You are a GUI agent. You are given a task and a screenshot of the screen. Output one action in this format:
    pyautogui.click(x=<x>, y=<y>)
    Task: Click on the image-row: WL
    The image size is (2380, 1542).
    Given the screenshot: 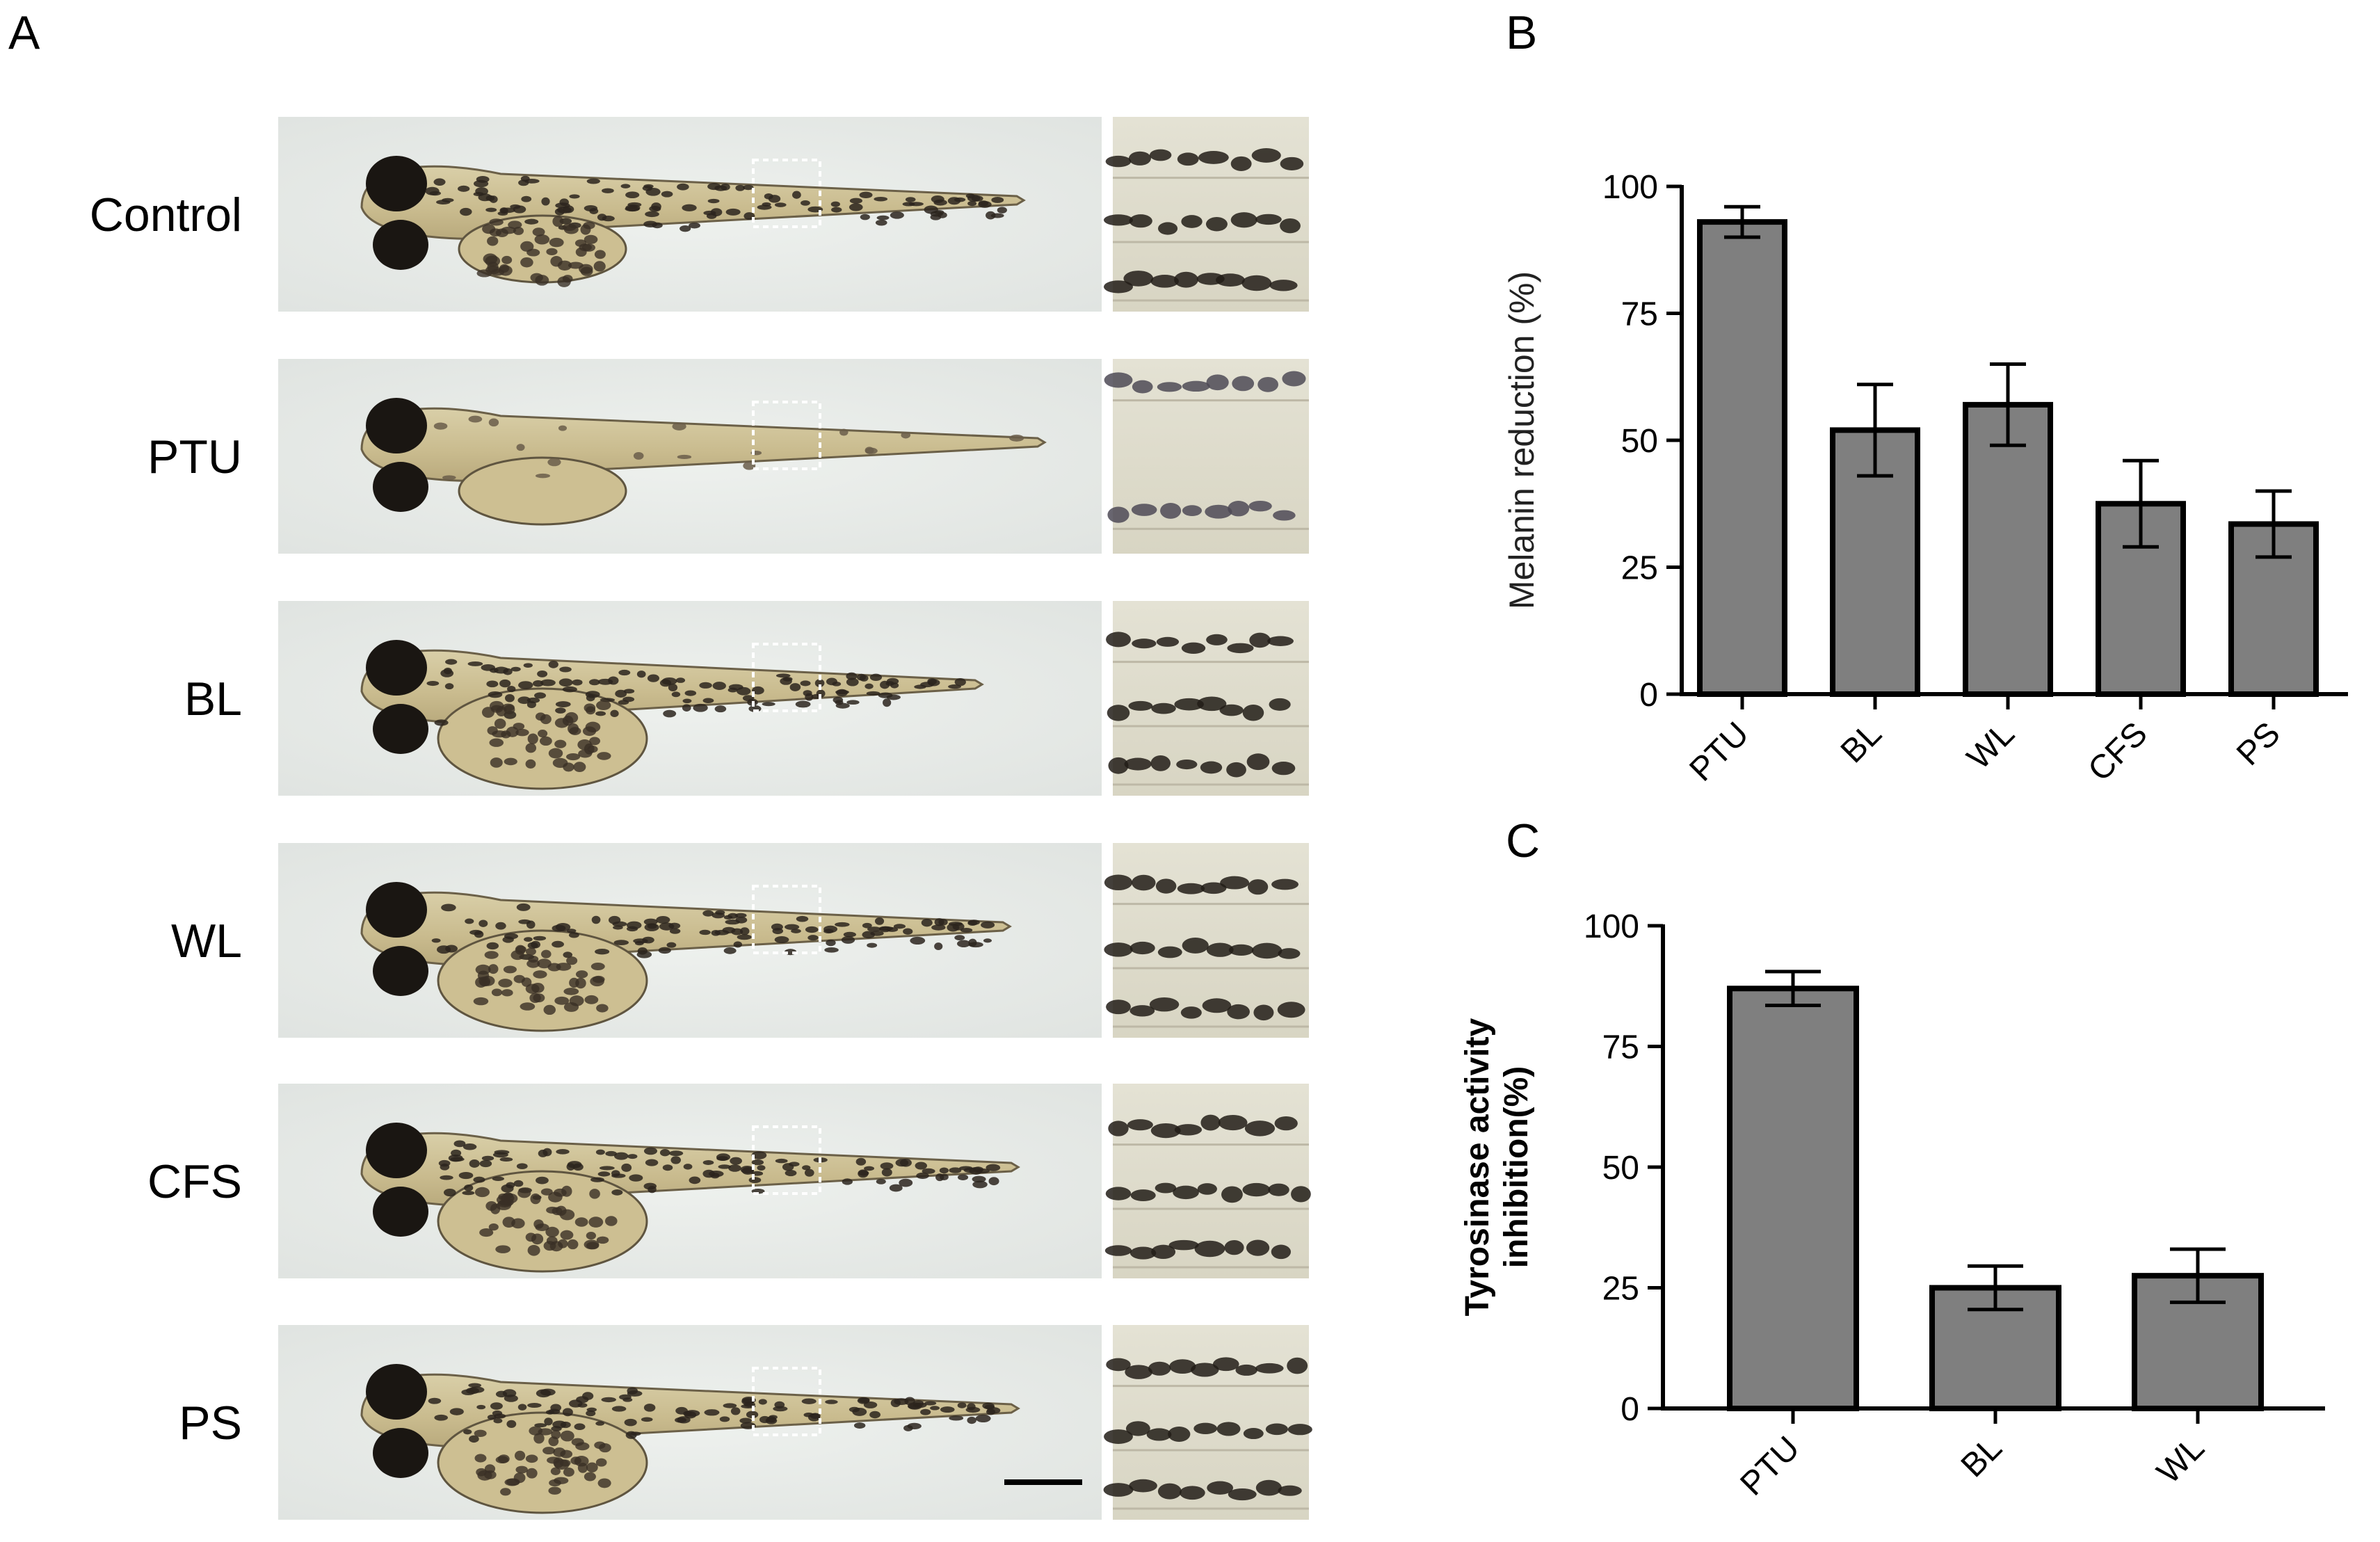 What is the action you would take?
    pyautogui.click(x=740, y=940)
    